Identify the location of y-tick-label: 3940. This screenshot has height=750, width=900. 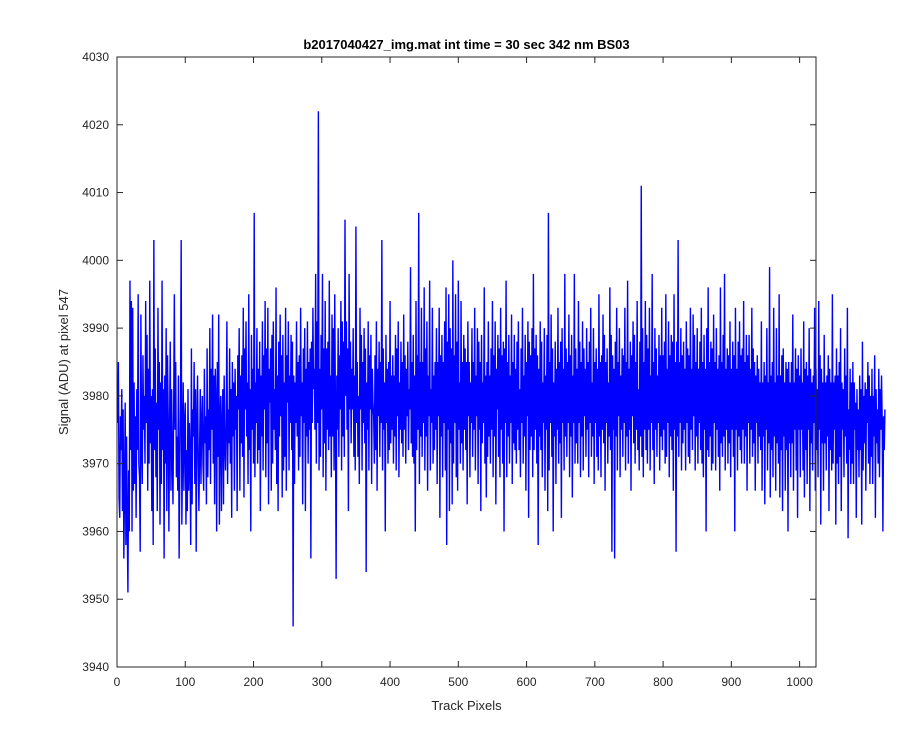
(95, 667).